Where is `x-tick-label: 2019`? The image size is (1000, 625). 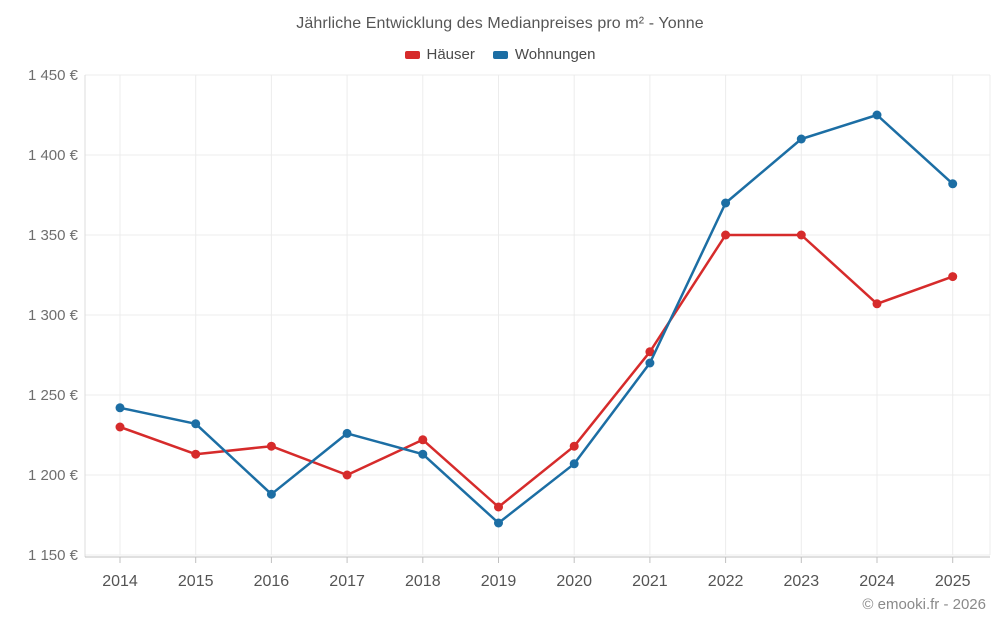
x-tick-label: 2019 is located at coordinates (499, 581).